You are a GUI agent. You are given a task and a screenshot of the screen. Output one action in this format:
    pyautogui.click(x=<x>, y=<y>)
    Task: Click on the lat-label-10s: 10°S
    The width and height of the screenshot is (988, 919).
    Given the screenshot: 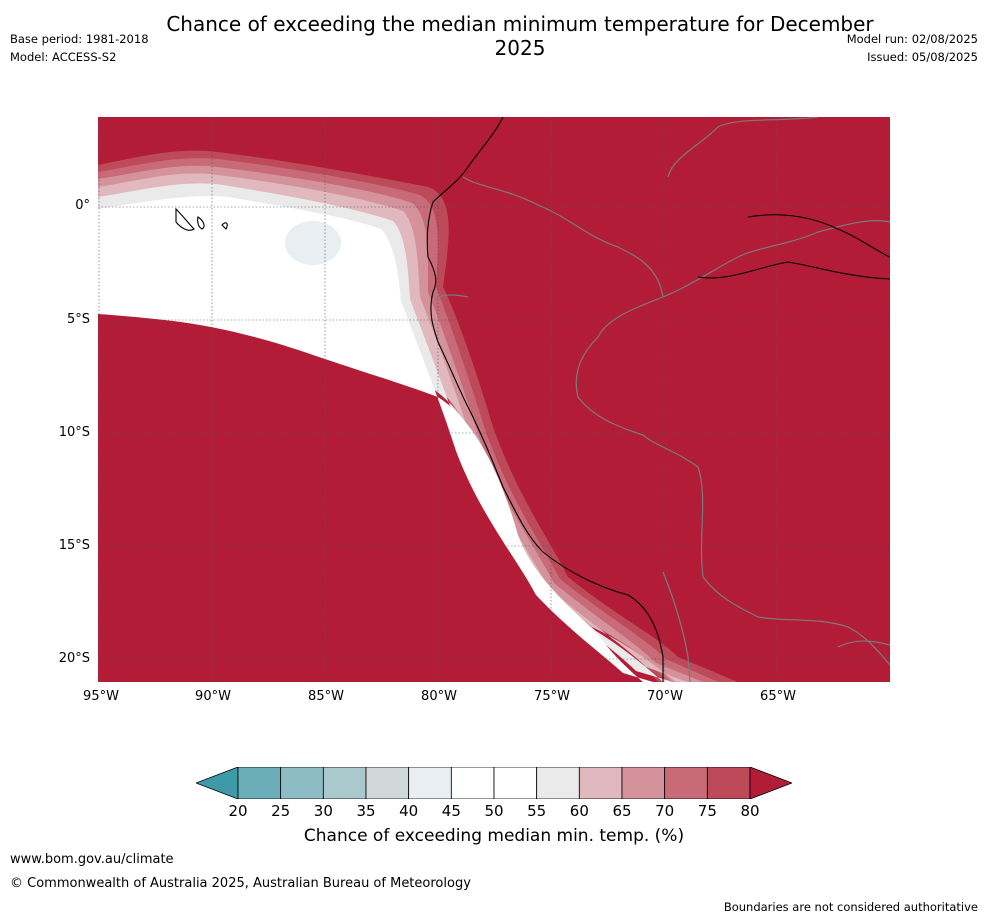 What is the action you would take?
    pyautogui.click(x=74, y=432)
    